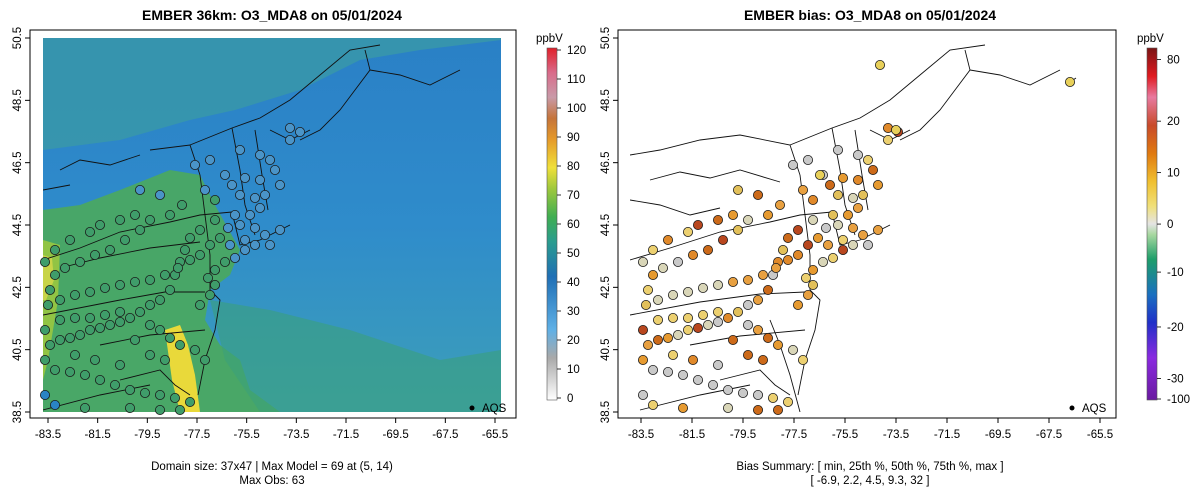  Describe the element at coordinates (573, 167) in the screenshot. I see `left-cbar-tick-label: 80` at that location.